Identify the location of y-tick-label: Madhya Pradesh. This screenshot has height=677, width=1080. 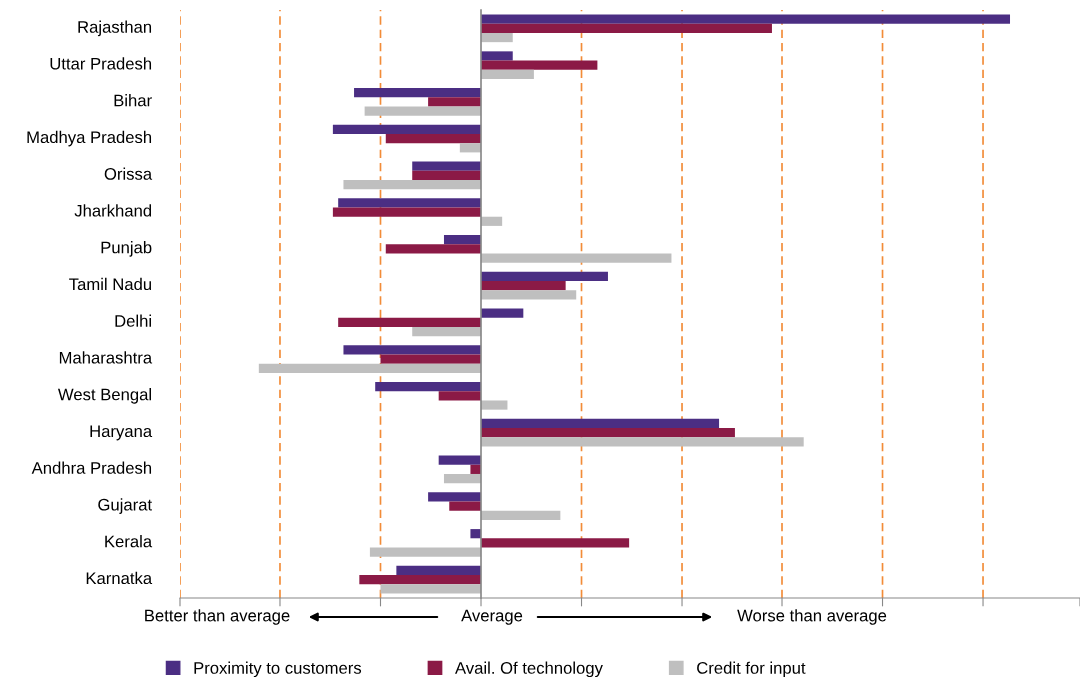
(89, 138).